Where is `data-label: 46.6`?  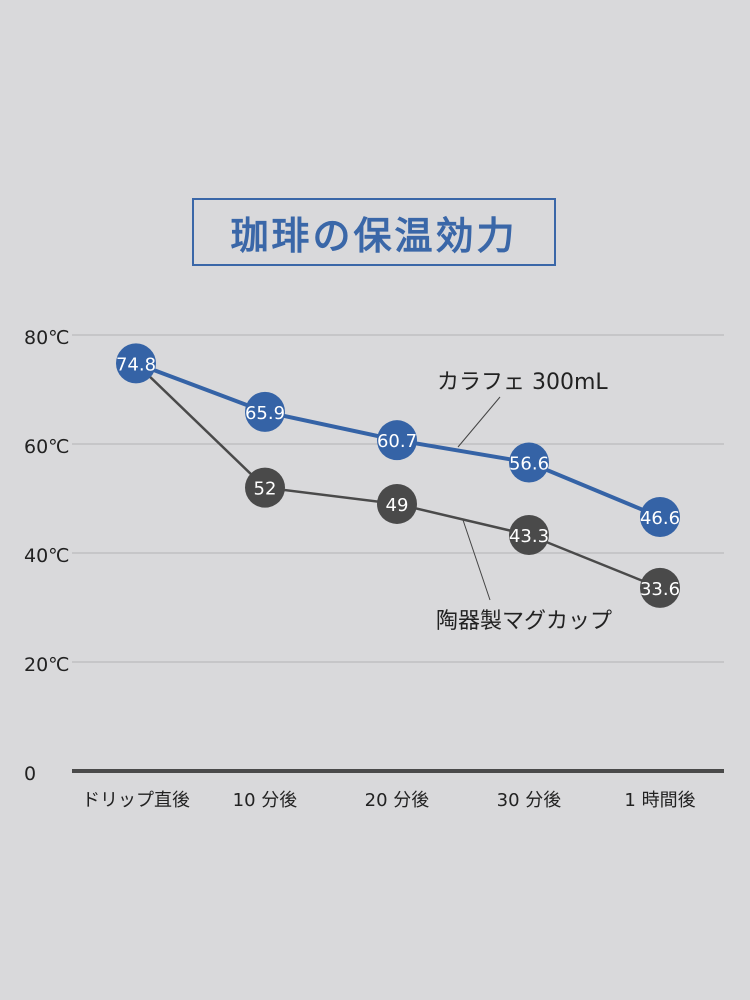 data-label: 46.6 is located at coordinates (660, 518).